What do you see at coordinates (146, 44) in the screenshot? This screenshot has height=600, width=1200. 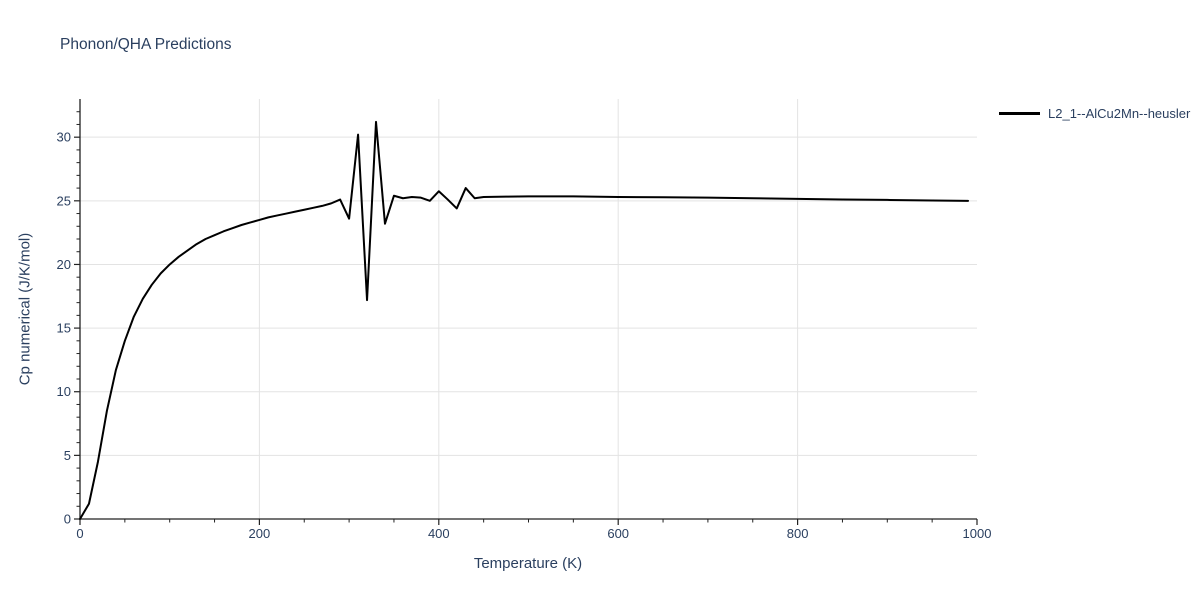 I see `chart-title: Phonon/QHA Predictions` at bounding box center [146, 44].